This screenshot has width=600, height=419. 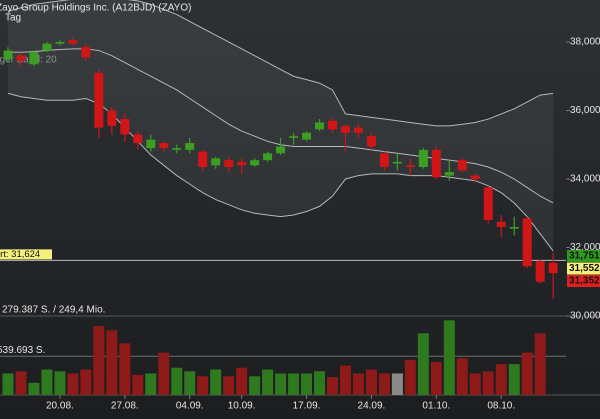 I want to click on x-tick-label: 27.08., so click(x=125, y=406).